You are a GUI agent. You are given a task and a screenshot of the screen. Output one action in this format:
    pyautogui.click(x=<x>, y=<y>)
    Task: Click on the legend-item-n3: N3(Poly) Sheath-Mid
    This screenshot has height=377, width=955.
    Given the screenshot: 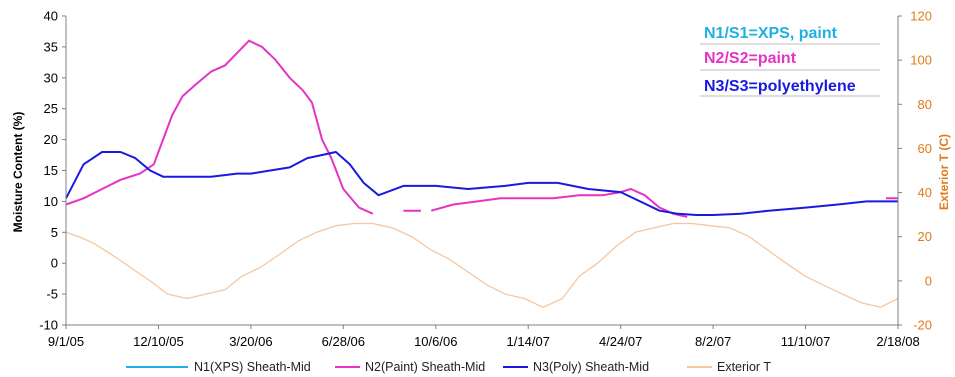 What is the action you would take?
    pyautogui.click(x=576, y=367)
    